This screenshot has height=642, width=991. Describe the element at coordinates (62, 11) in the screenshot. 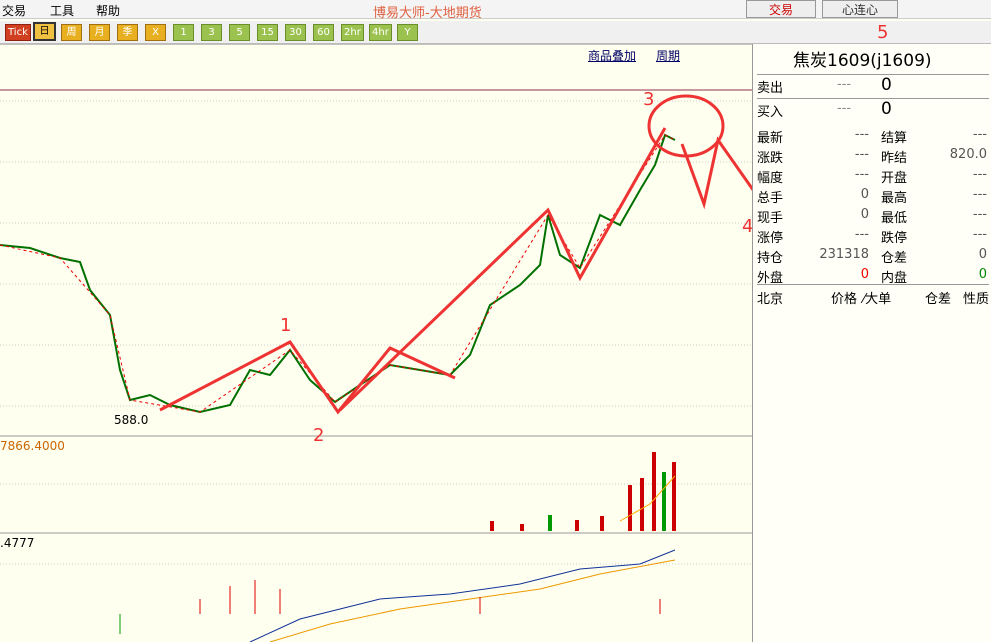

I see `menu-item: 工具` at that location.